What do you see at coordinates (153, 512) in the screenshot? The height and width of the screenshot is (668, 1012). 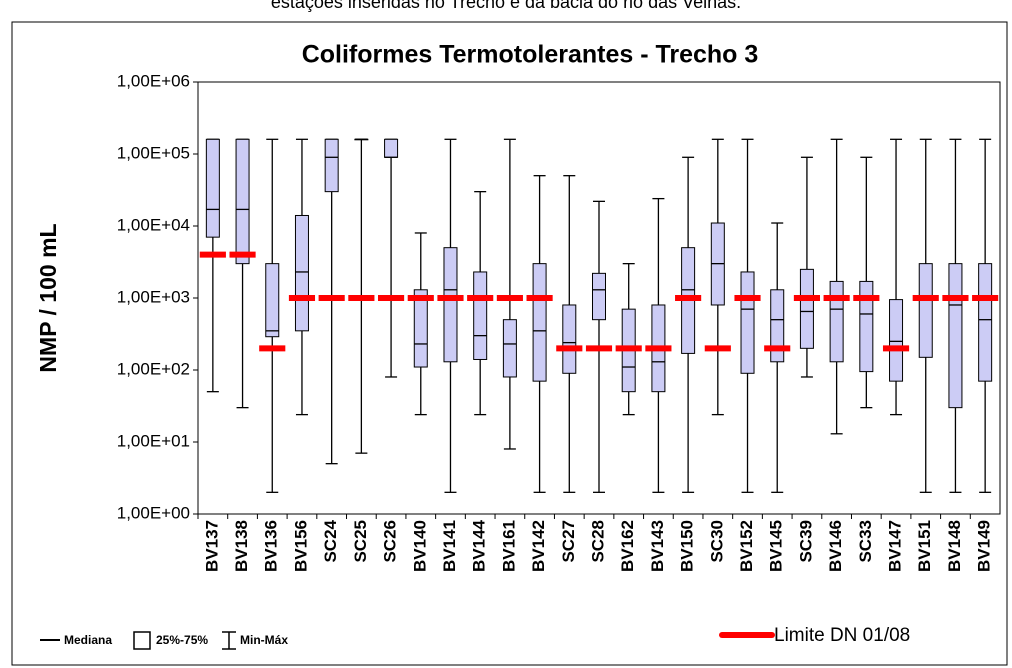 I see `y-tick-label: 1,00E+00` at bounding box center [153, 512].